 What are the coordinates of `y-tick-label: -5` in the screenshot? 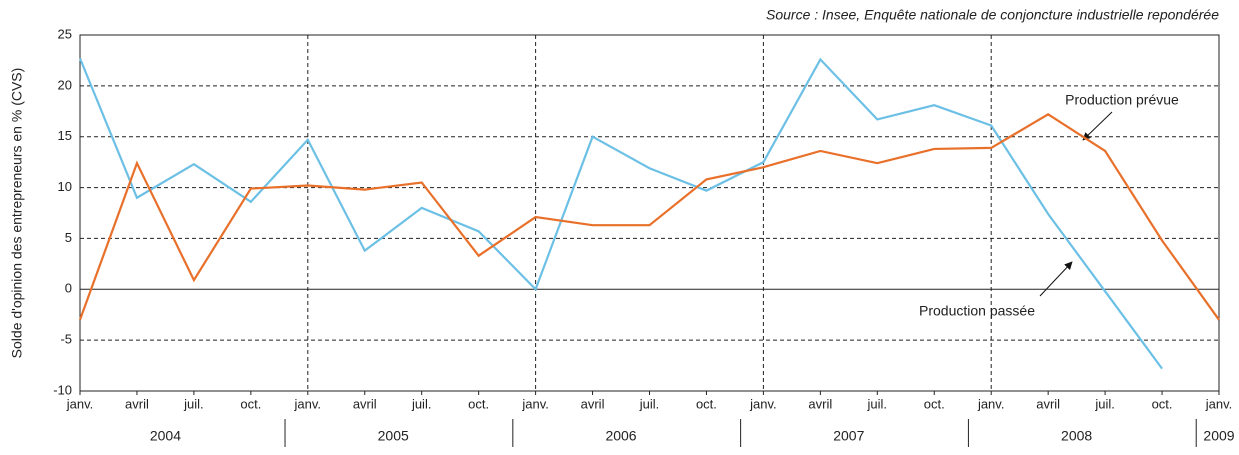 It's located at (66, 339).